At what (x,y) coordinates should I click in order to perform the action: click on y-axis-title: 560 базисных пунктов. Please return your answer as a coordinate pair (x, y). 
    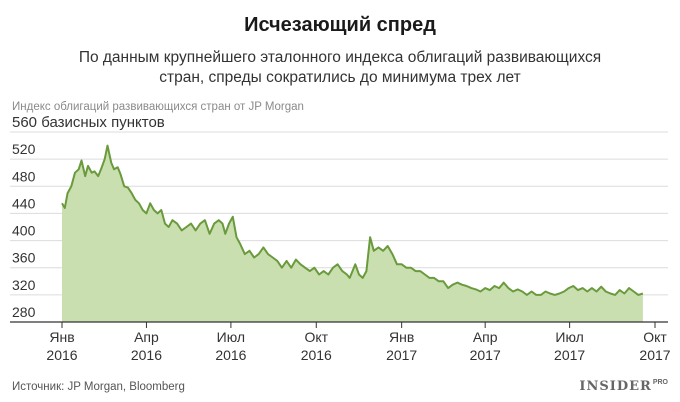
    Looking at the image, I should click on (88, 122).